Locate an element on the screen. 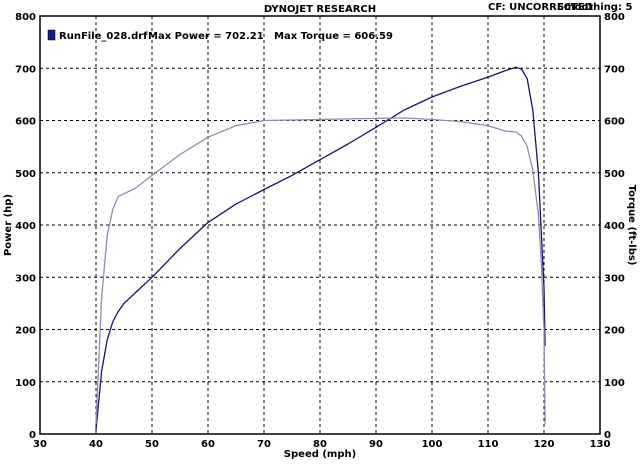 The height and width of the screenshot is (464, 640). left-y-tick-label: 400 is located at coordinates (25, 226).